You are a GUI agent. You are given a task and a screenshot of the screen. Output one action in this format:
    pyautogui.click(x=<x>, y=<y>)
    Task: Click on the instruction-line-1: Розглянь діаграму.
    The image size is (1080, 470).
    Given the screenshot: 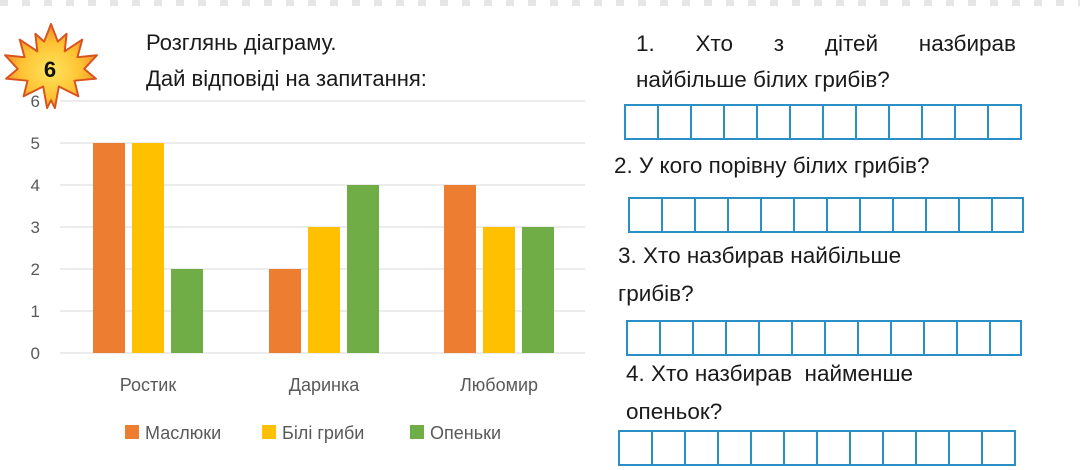 What is the action you would take?
    pyautogui.click(x=241, y=42)
    